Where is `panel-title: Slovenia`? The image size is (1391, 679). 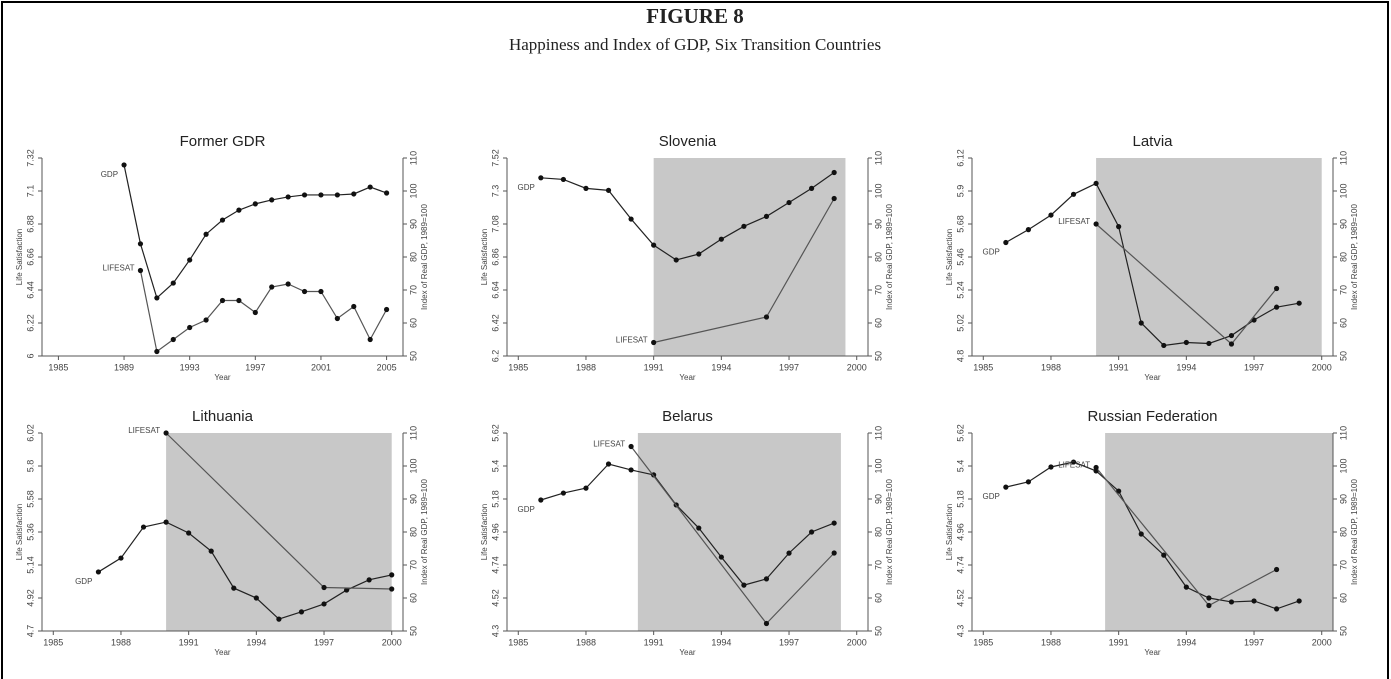 panel-title: Slovenia is located at coordinates (688, 141).